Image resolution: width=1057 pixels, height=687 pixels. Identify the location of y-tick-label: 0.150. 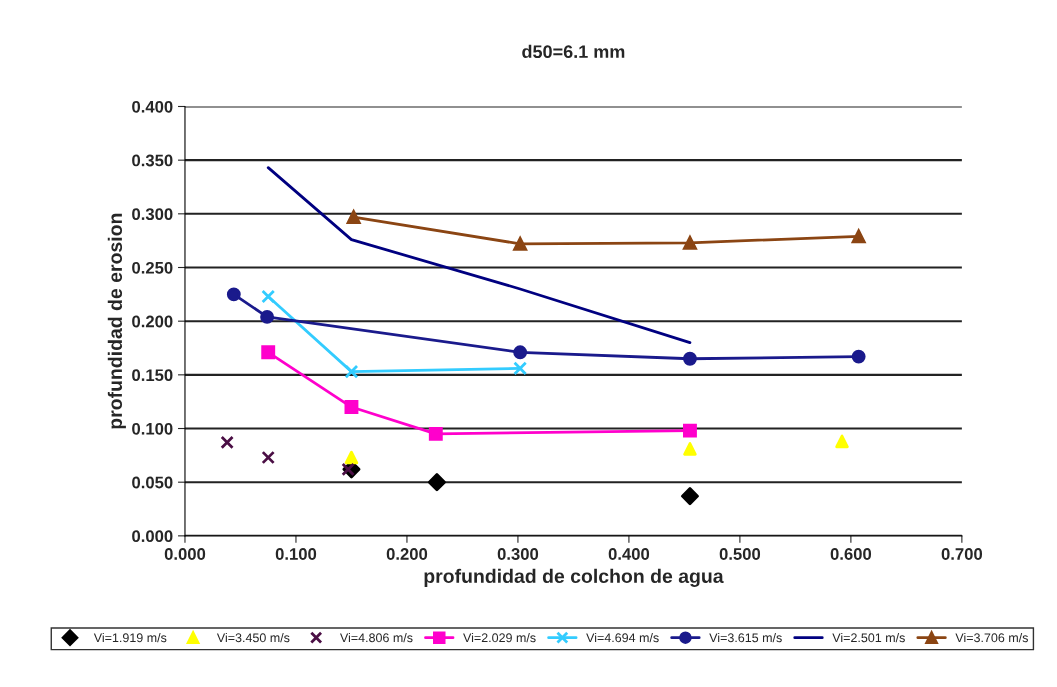
(152, 375).